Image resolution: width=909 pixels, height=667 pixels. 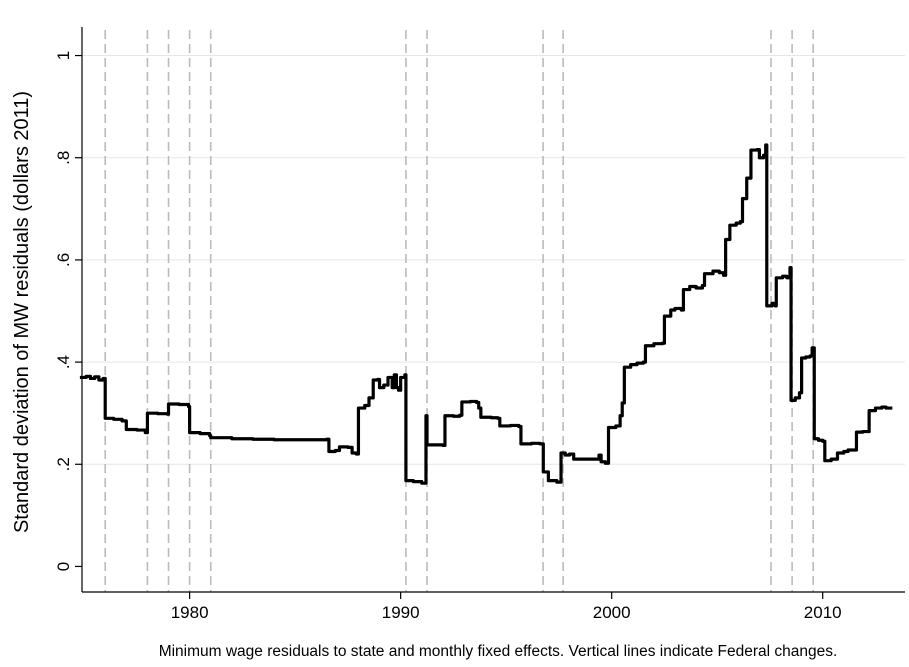 What do you see at coordinates (190, 612) in the screenshot?
I see `x-tick-label: 1980` at bounding box center [190, 612].